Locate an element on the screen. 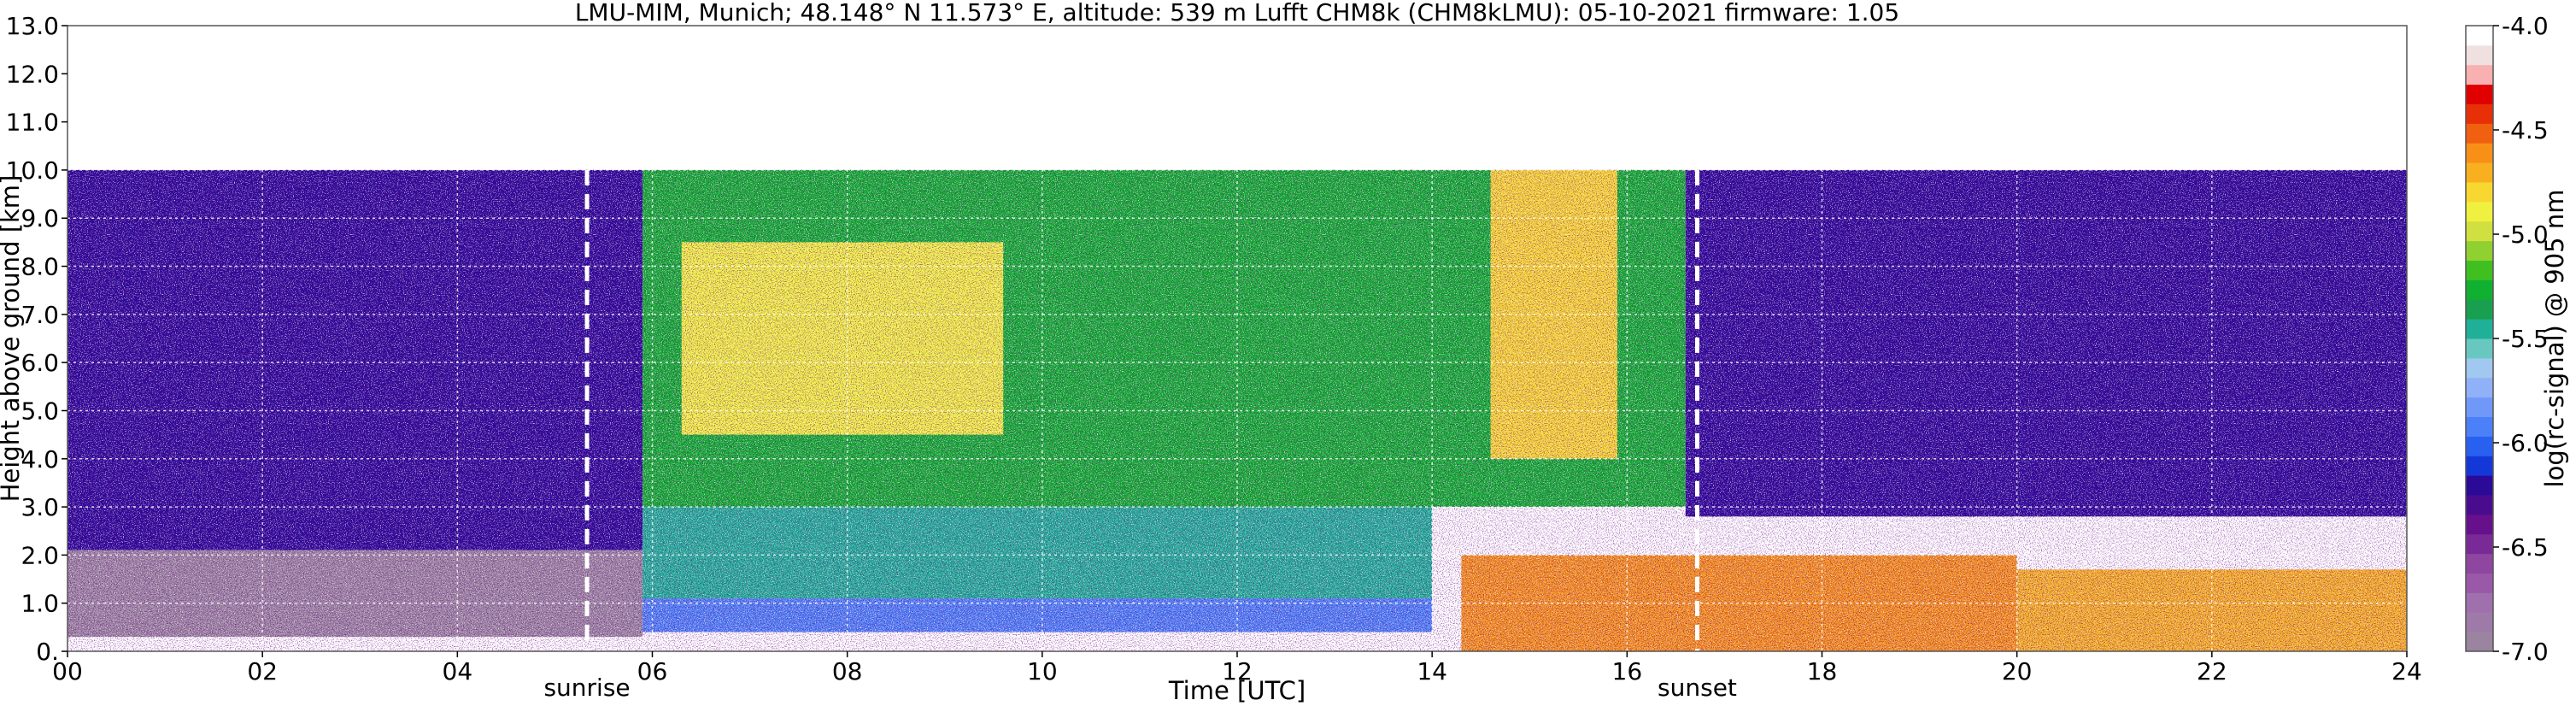 The height and width of the screenshot is (706, 2576). y-tick-label-11: 11.0 is located at coordinates (32, 123).